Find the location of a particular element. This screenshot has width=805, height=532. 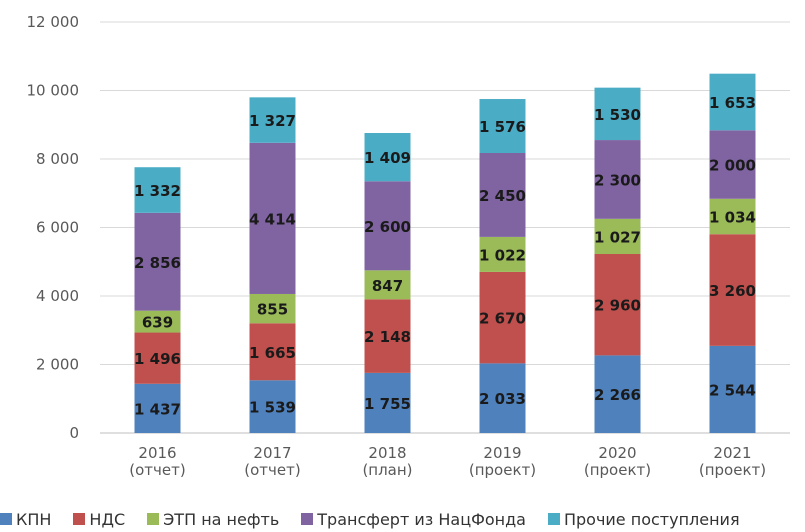

data-label: 2 266 is located at coordinates (617, 395).